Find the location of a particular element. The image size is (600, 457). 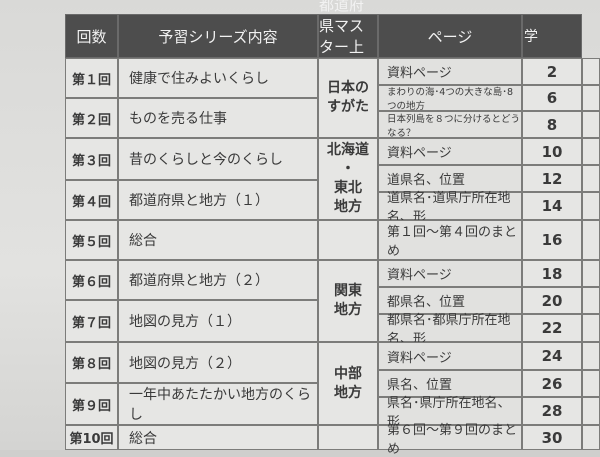

lesson-number: 第９回 is located at coordinates (91, 404).